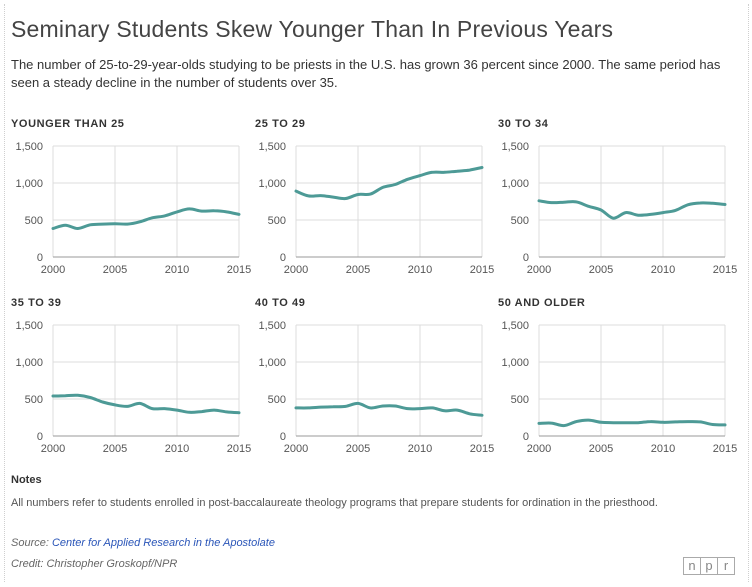  I want to click on notes-heading: Notes, so click(26, 480).